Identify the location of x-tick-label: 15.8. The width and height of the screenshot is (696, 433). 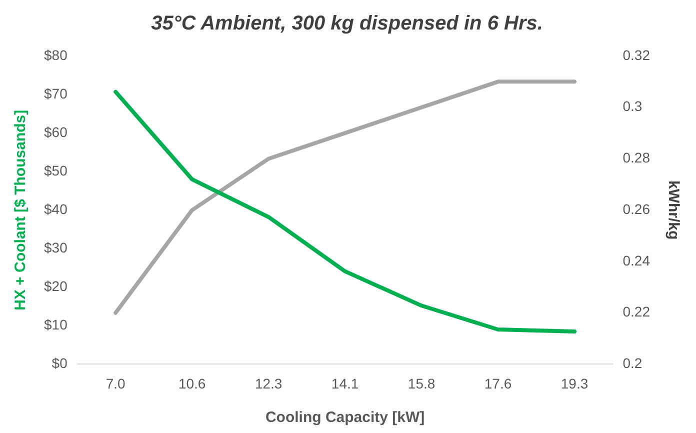
(422, 383).